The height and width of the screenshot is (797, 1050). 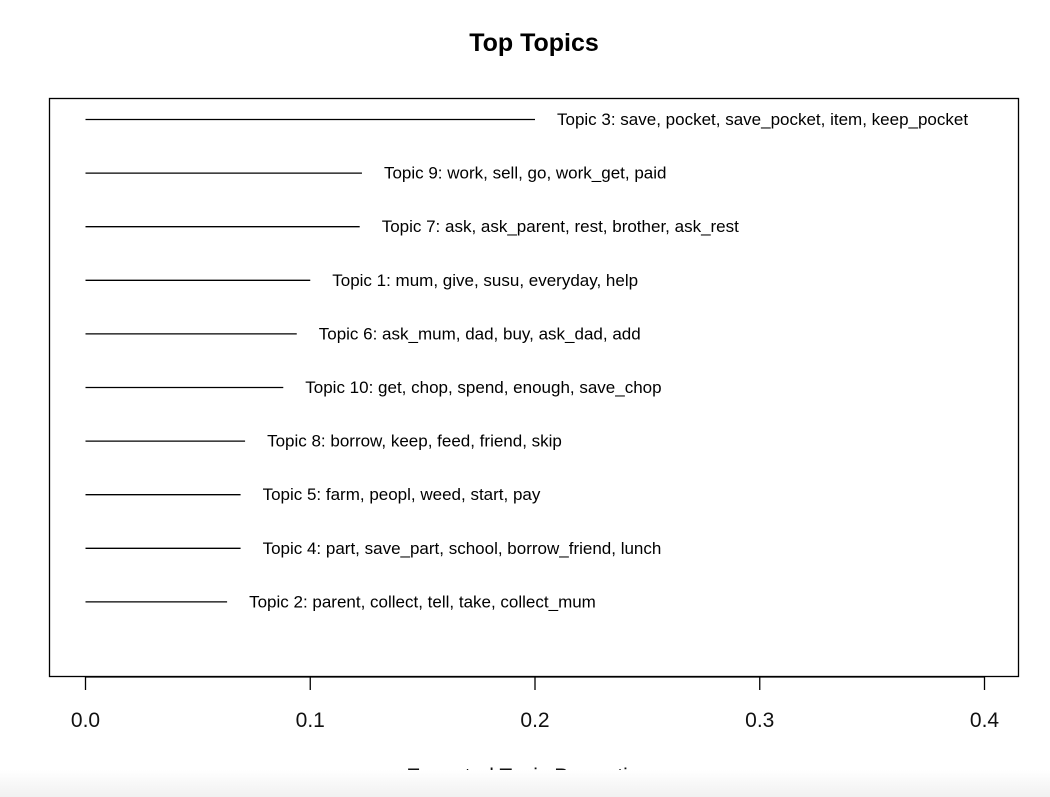 What do you see at coordinates (85, 720) in the screenshot?
I see `x-tick-label: 0.0` at bounding box center [85, 720].